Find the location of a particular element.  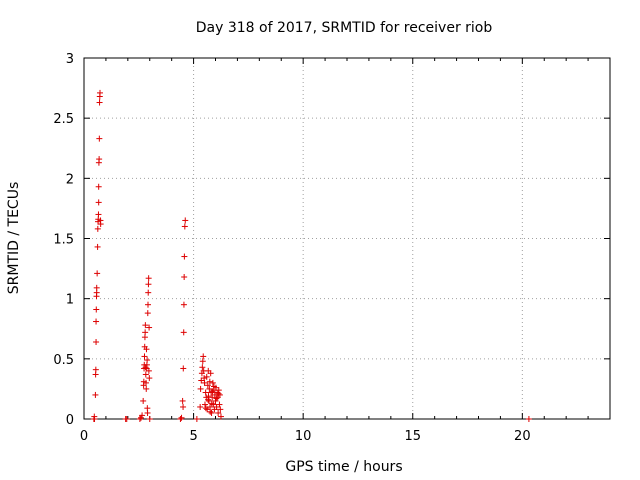

x-tick-label: 20 is located at coordinates (522, 436).